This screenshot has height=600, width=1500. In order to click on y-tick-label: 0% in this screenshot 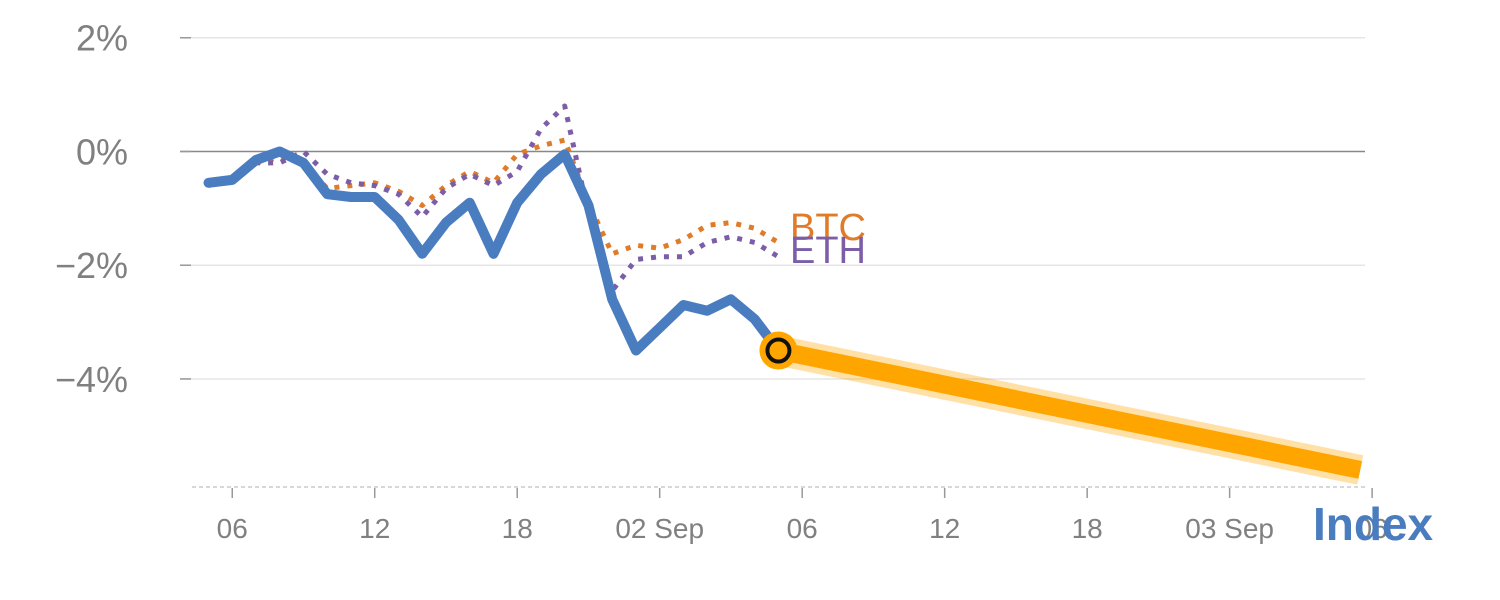, I will do `click(102, 151)`.